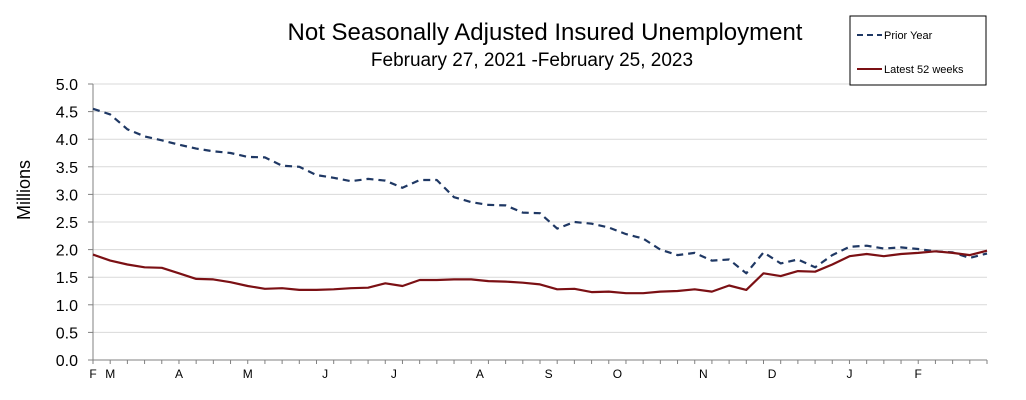  What do you see at coordinates (67, 168) in the screenshot?
I see `y-tick-label: 3.5` at bounding box center [67, 168].